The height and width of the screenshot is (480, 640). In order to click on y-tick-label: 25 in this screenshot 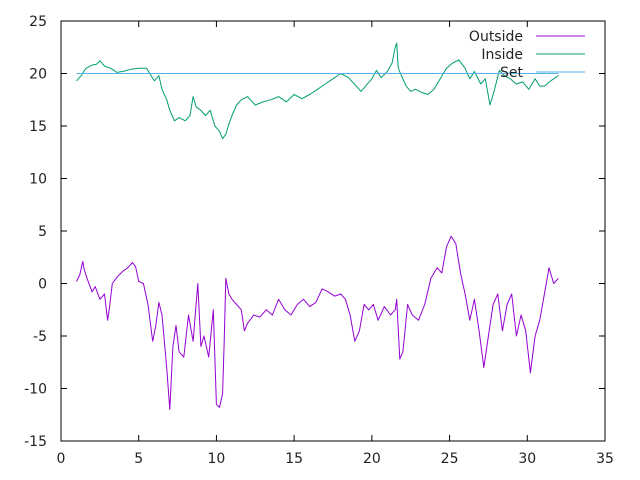, I will do `click(38, 22)`.